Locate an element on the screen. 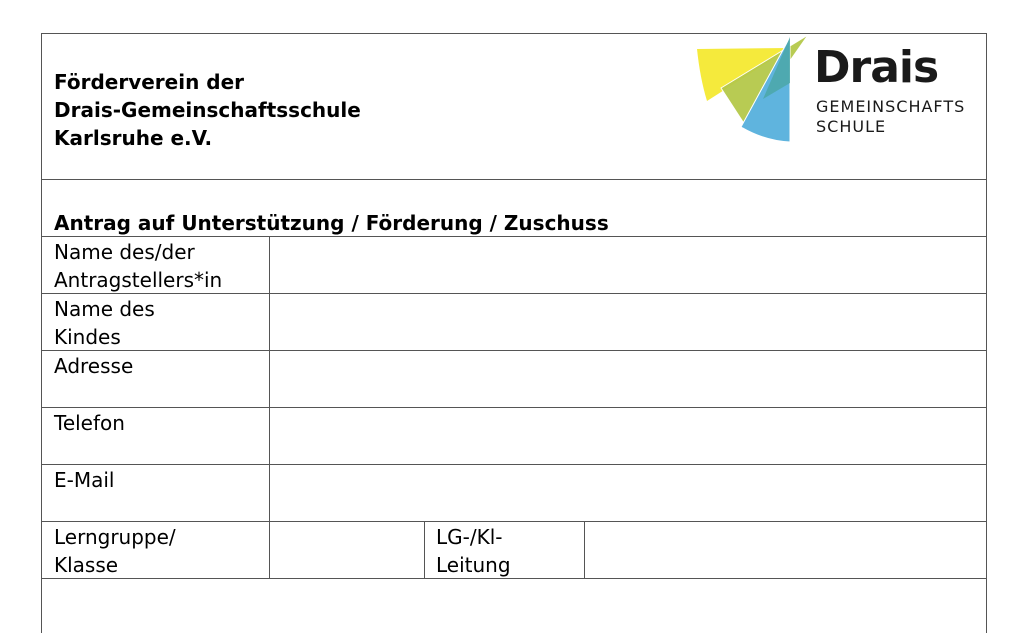  label-line: Antragstellers*in is located at coordinates (138, 280).